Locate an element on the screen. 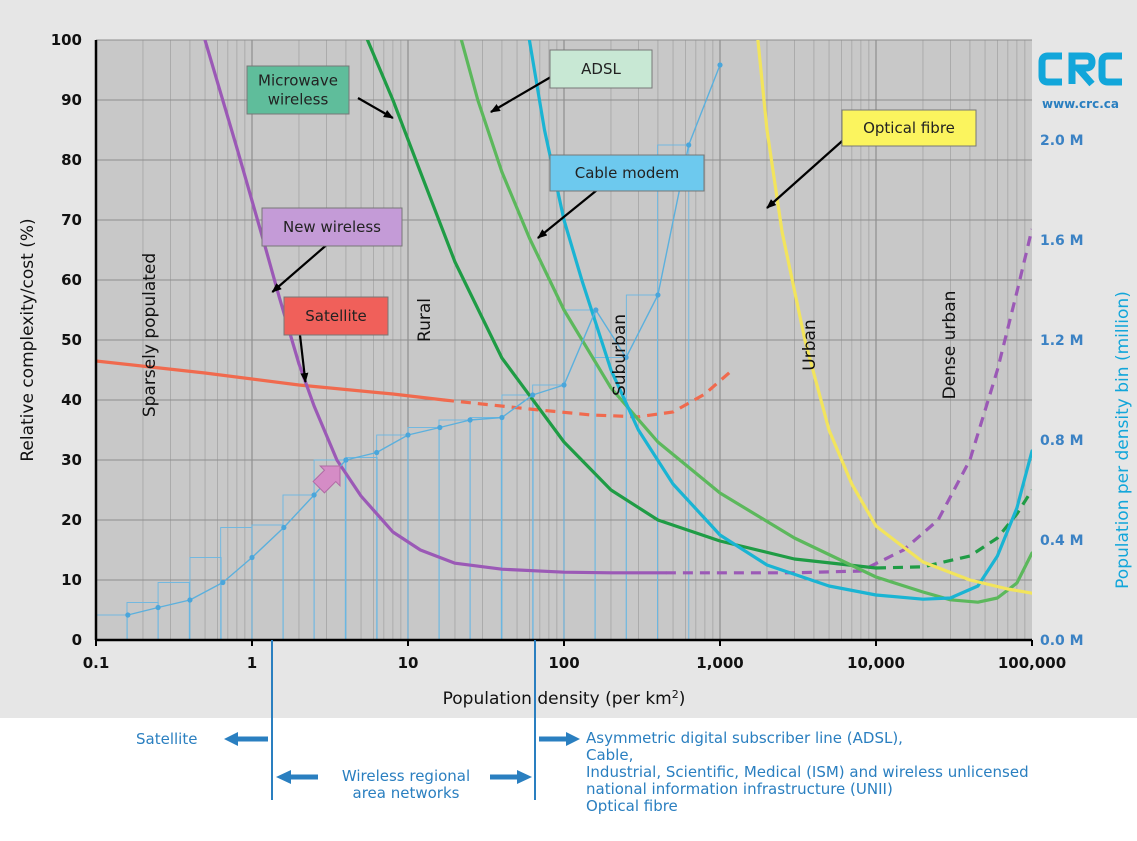  callout-label: Cable modem is located at coordinates (627, 173).